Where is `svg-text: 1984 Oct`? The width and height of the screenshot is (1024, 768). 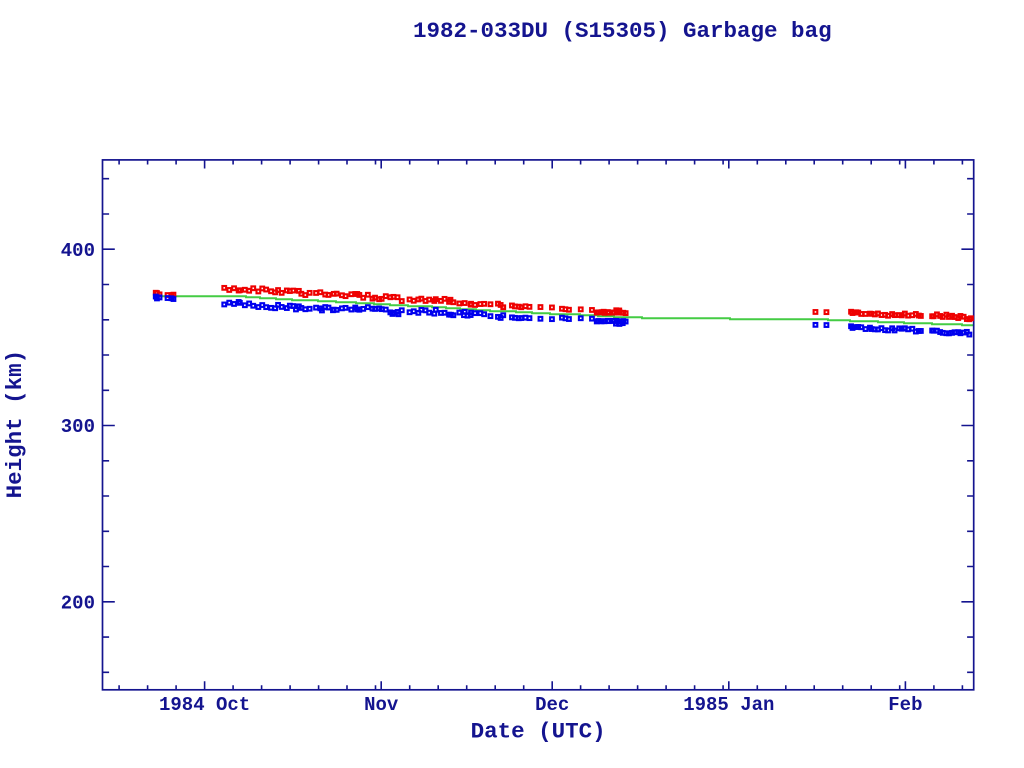 svg-text: 1984 Oct is located at coordinates (204, 705).